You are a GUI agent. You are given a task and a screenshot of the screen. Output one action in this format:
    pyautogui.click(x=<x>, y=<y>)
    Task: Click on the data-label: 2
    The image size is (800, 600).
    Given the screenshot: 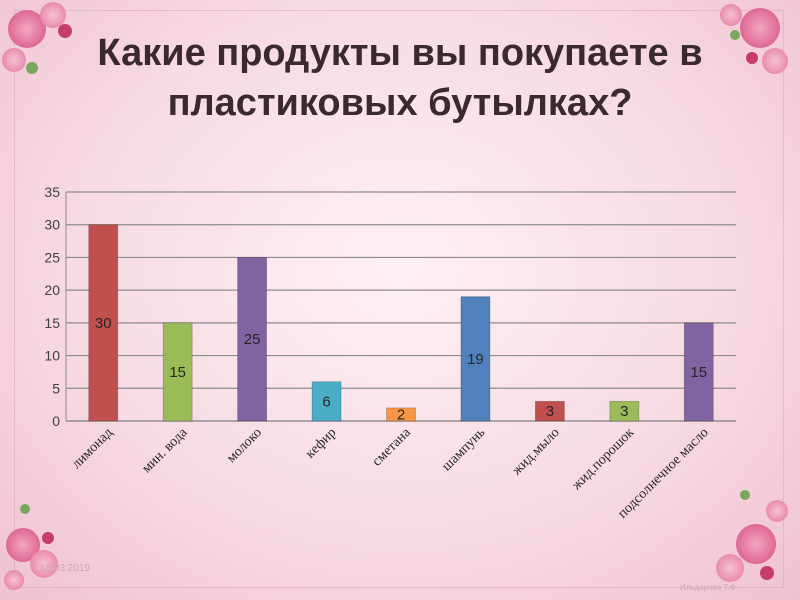 What is the action you would take?
    pyautogui.click(x=401, y=414)
    